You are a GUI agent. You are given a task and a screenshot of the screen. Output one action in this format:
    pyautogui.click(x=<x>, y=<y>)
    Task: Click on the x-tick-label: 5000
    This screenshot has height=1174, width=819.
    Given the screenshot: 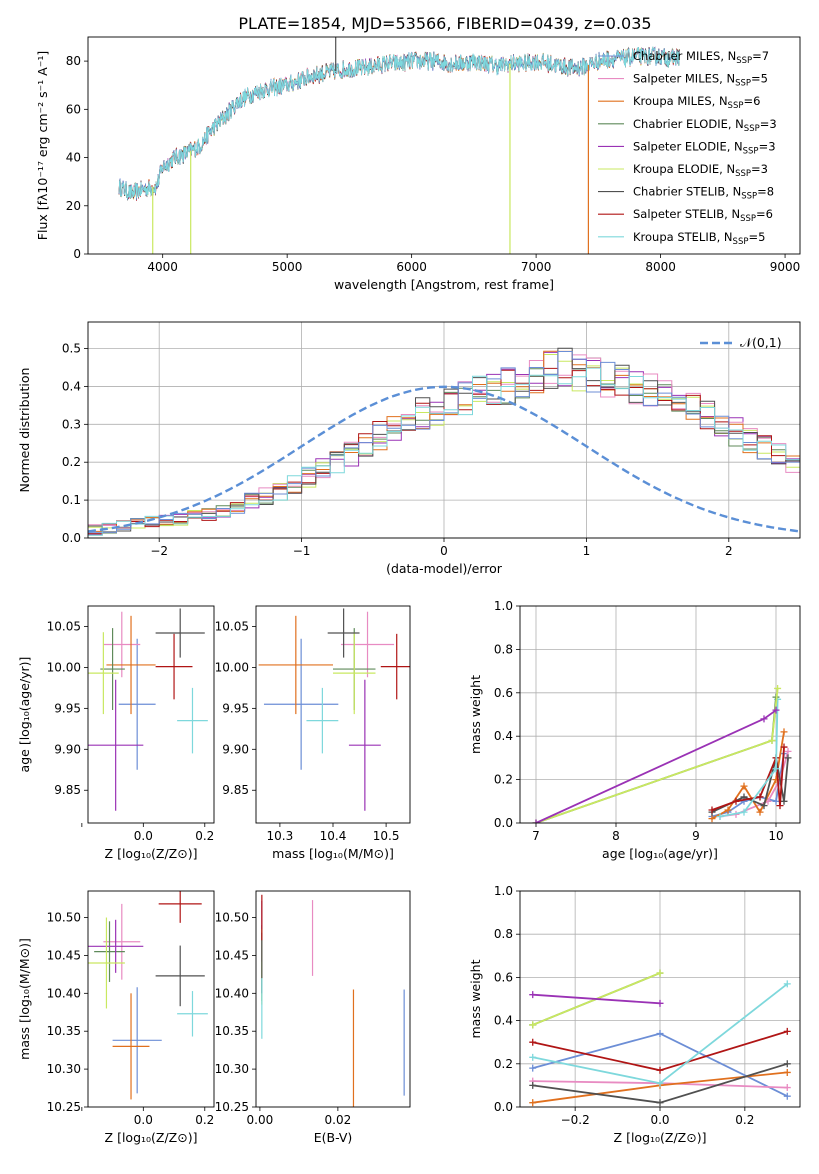 What is the action you would take?
    pyautogui.click(x=287, y=267)
    